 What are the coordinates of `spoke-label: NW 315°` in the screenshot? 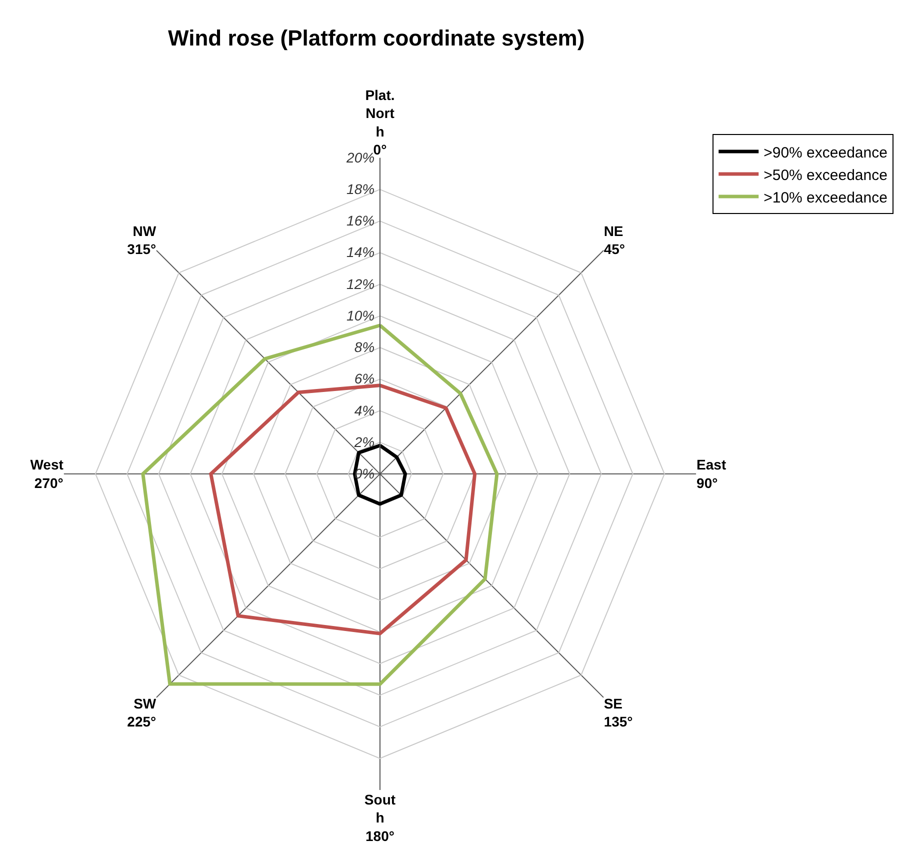 It's located at (142, 240).